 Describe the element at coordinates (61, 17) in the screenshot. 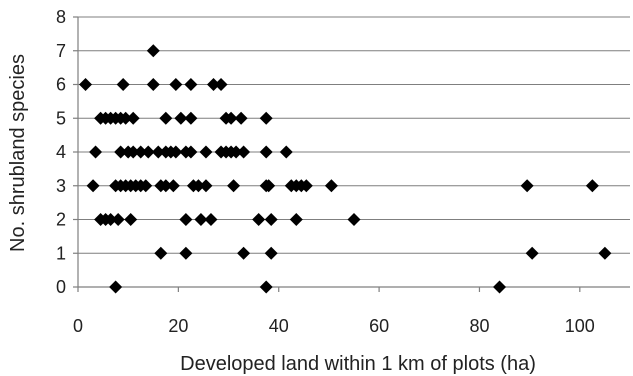

I see `y-tick-label: 8` at that location.